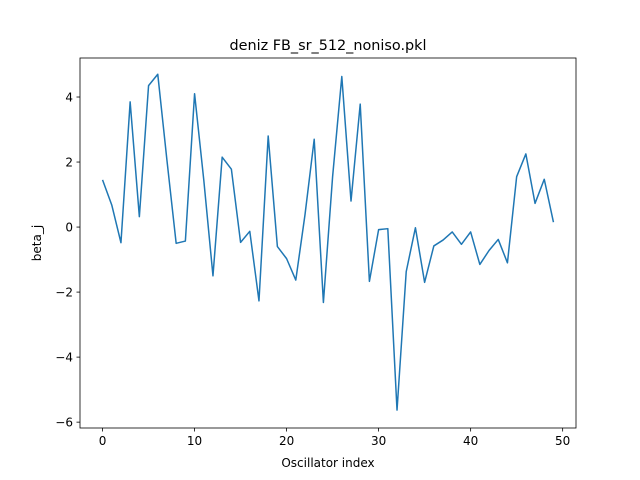 The height and width of the screenshot is (480, 640). I want to click on x-axis-title: Oscillator index, so click(327, 463).